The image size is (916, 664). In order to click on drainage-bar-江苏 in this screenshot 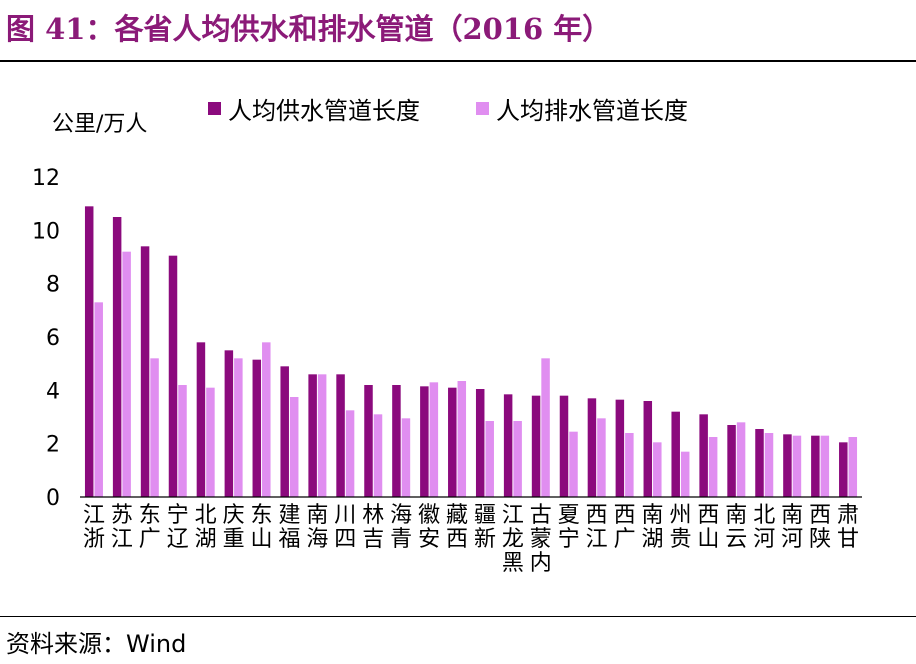, I will do `click(126, 374)`.